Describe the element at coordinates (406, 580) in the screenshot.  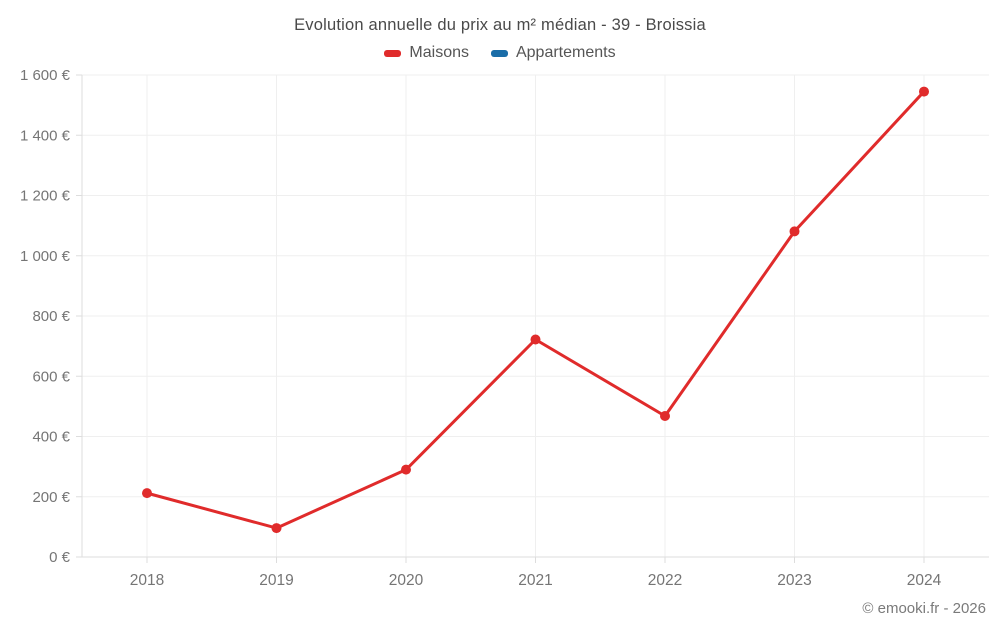
I see `x-tick-label: 2020` at that location.